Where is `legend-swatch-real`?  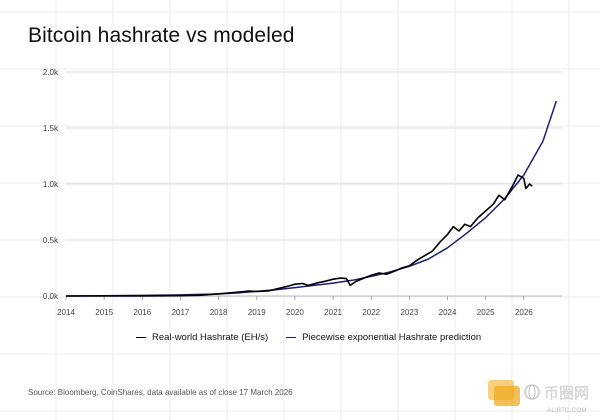 legend-swatch-real is located at coordinates (141, 337).